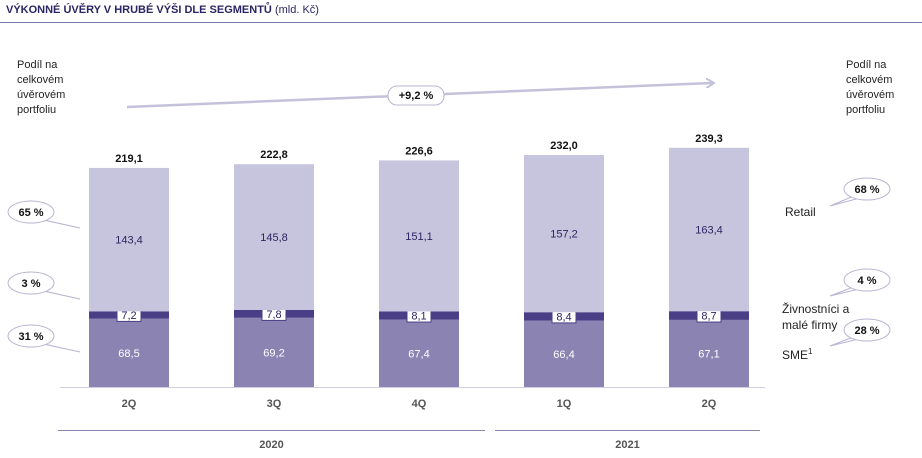 This screenshot has height=458, width=922. Describe the element at coordinates (800, 212) in the screenshot. I see `segment-label-retail: Retail` at that location.